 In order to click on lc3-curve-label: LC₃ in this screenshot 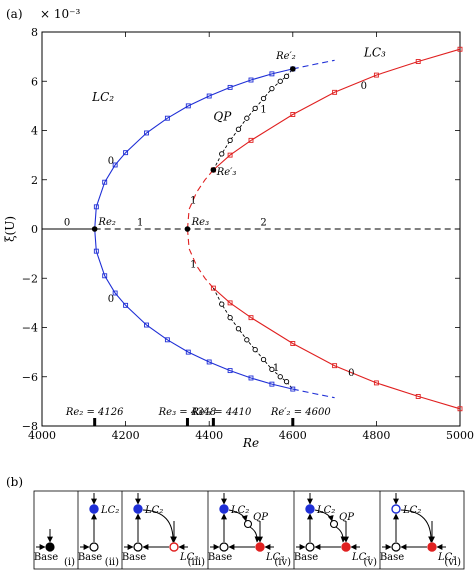, I will do `click(374, 53)`.